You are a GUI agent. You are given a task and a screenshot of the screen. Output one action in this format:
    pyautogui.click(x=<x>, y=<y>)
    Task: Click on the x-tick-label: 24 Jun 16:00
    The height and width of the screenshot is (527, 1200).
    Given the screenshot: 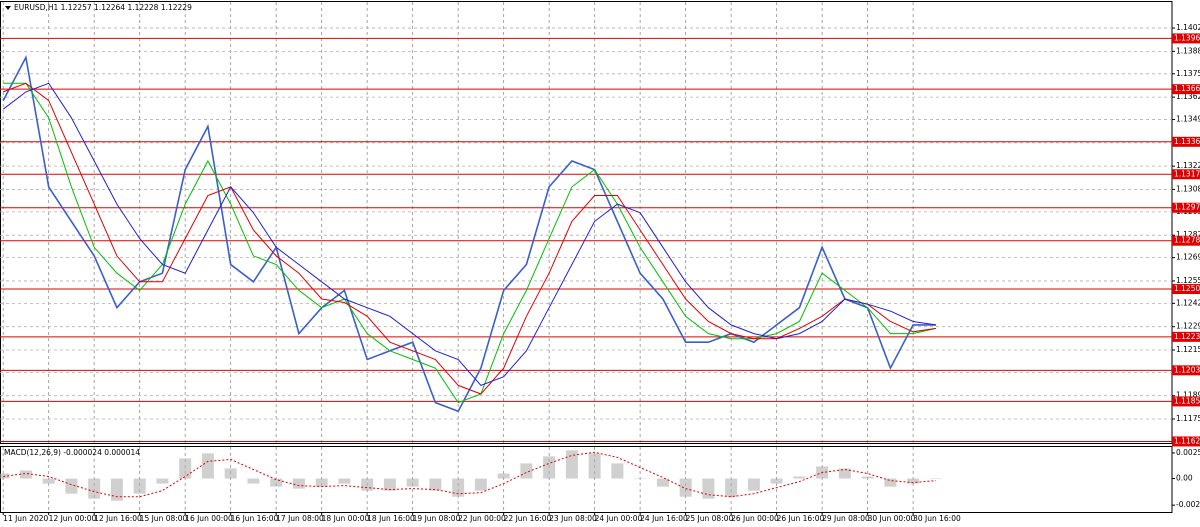 What is the action you would take?
    pyautogui.click(x=664, y=518)
    